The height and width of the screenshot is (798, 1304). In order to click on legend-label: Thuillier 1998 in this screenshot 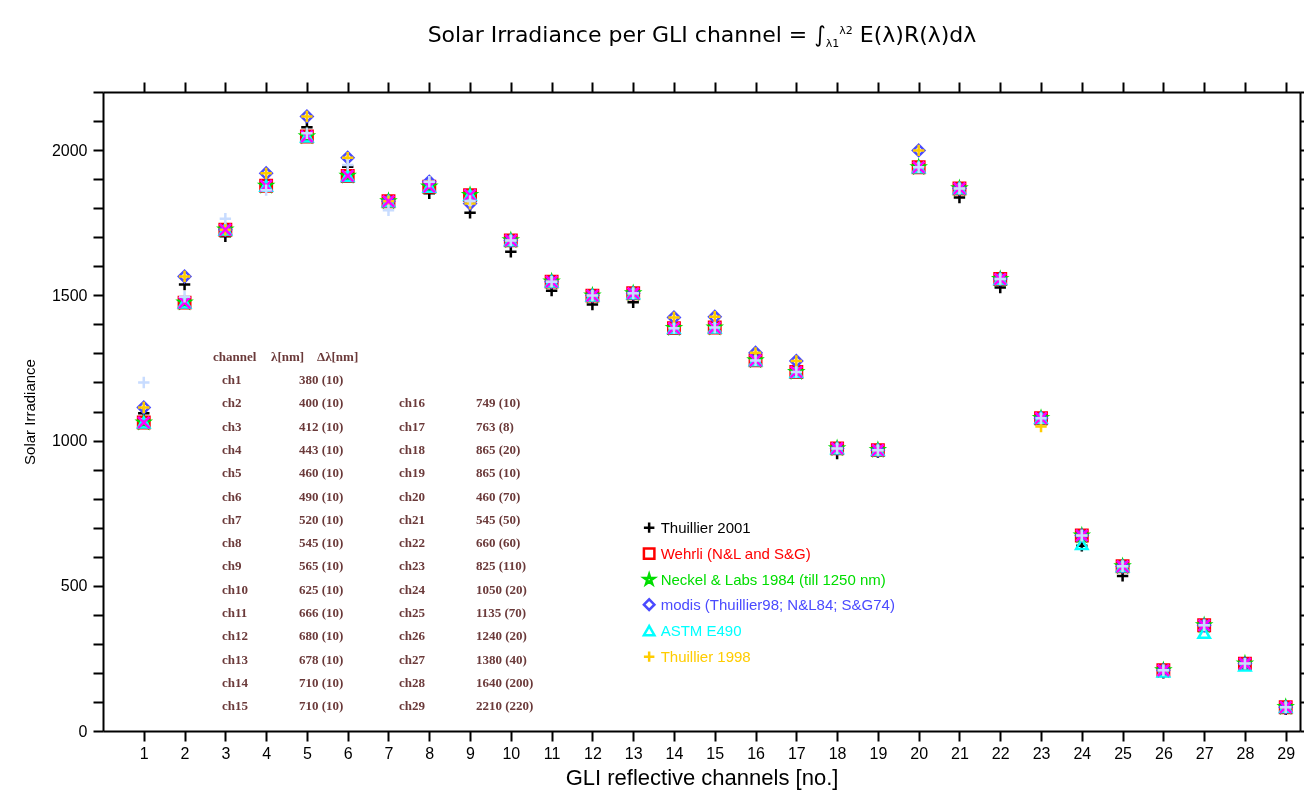, I will do `click(705, 656)`.